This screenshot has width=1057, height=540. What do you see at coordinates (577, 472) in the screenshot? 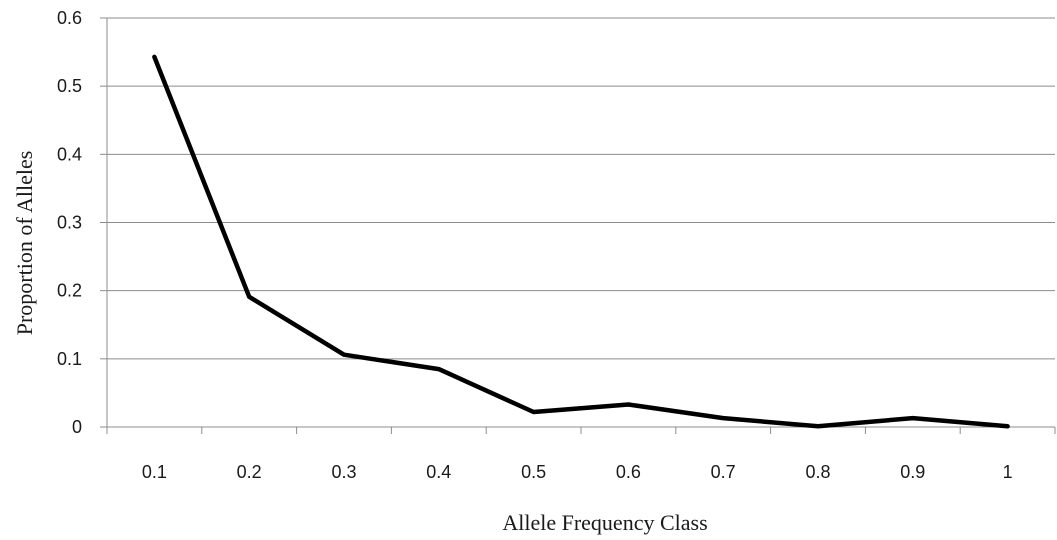
I see `x-tick-labels: 0.1 0.2 0.3 0.4 0.5 0.6 0.7 0.8 0.9 1` at bounding box center [577, 472].